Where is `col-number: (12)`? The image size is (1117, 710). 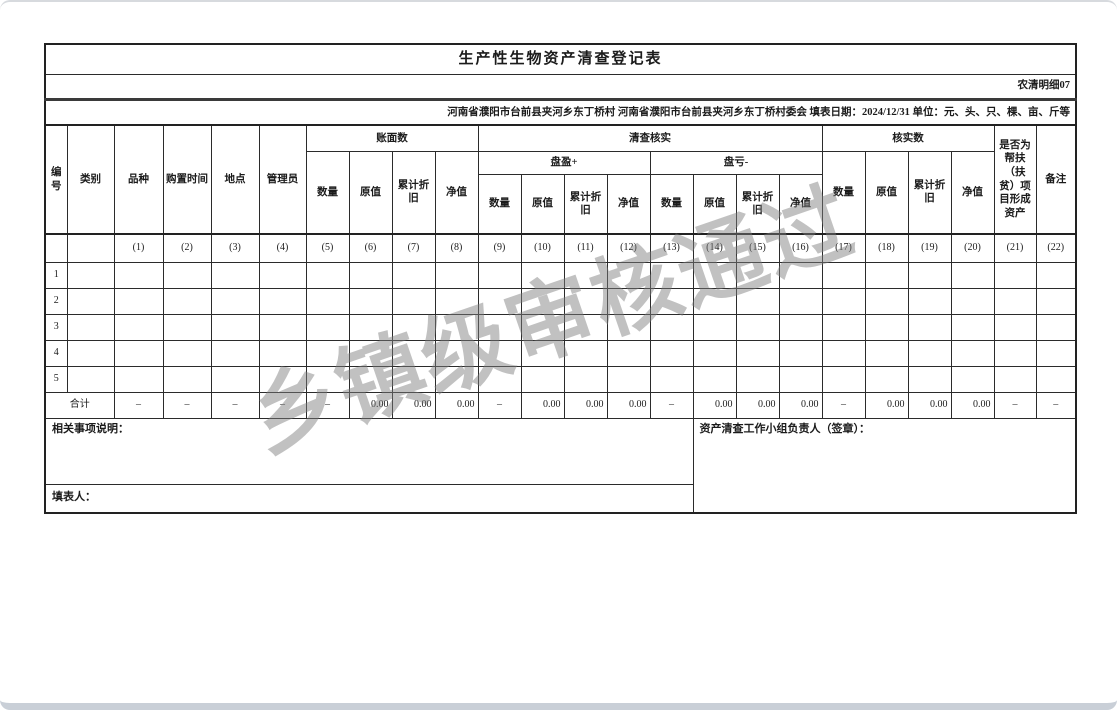 col-number: (12) is located at coordinates (628, 248).